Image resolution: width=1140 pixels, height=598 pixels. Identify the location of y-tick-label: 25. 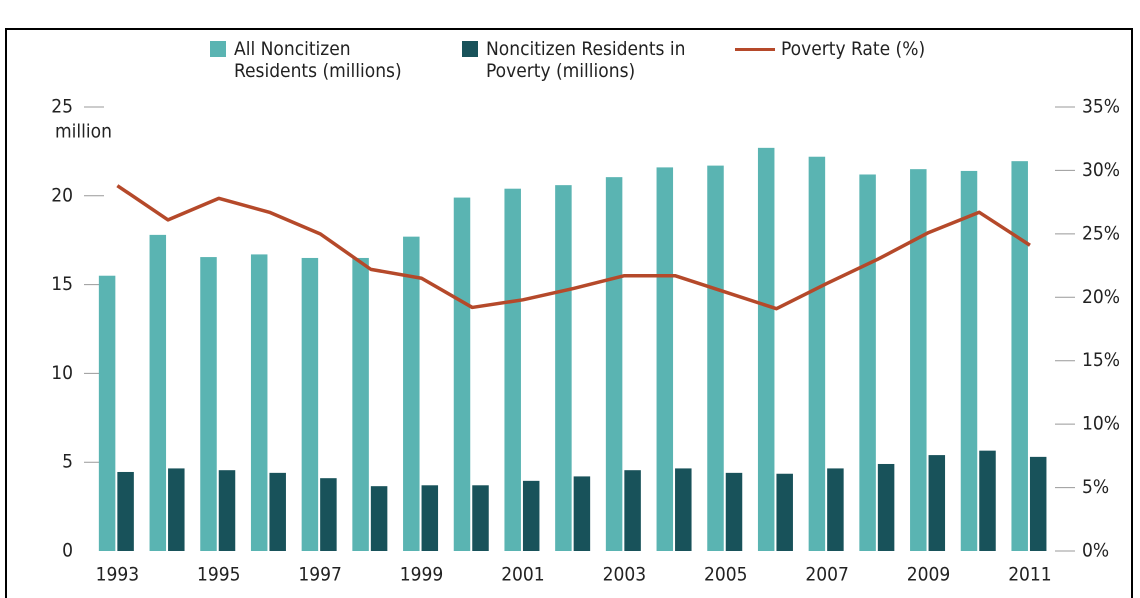
(62, 107).